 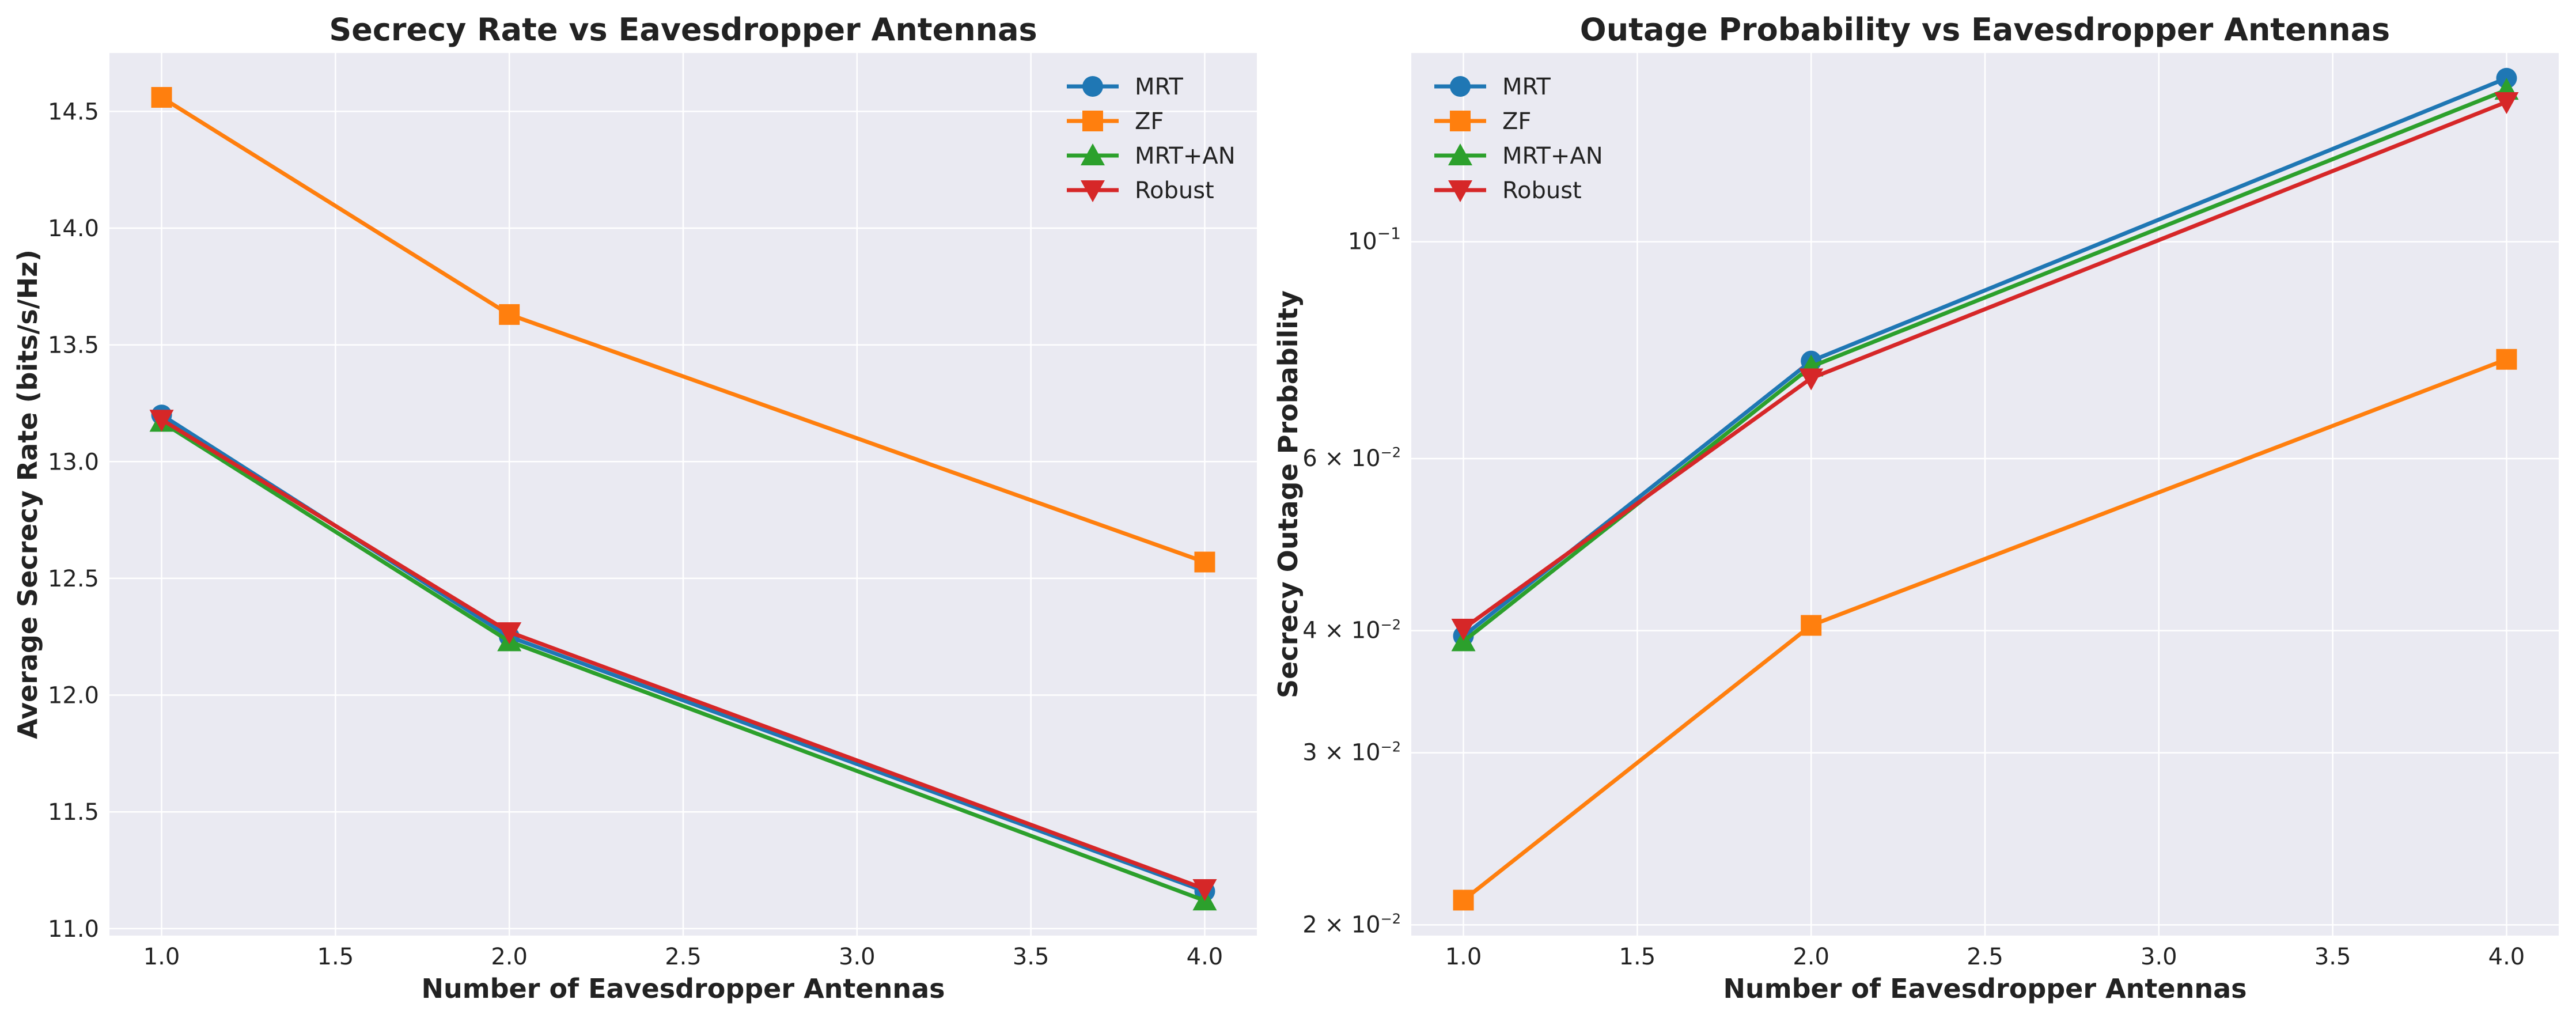 I want to click on y-axis-label: Average Secrecy Rate (bits/s/Hz), so click(x=27, y=494).